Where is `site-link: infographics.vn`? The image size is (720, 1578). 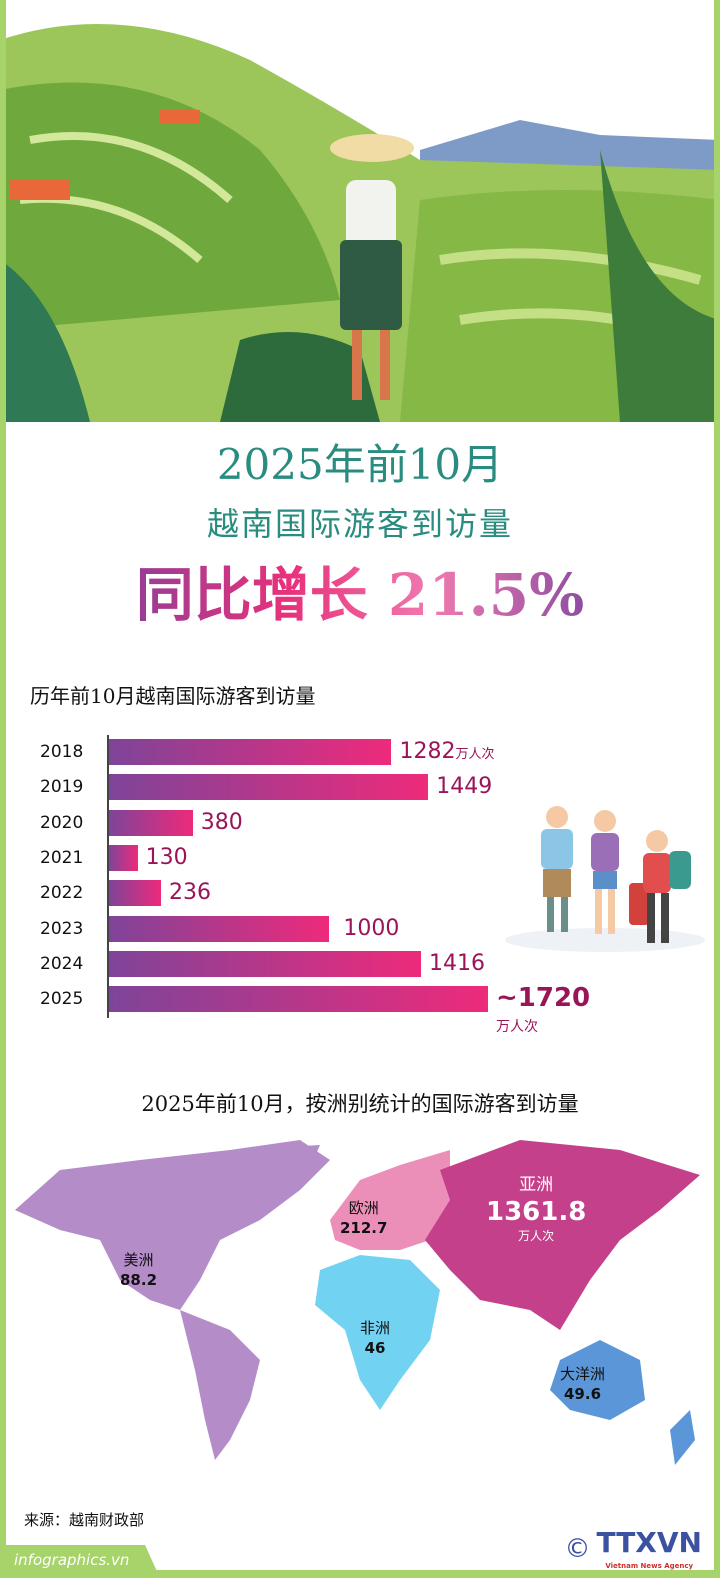 site-link: infographics.vn is located at coordinates (72, 1560).